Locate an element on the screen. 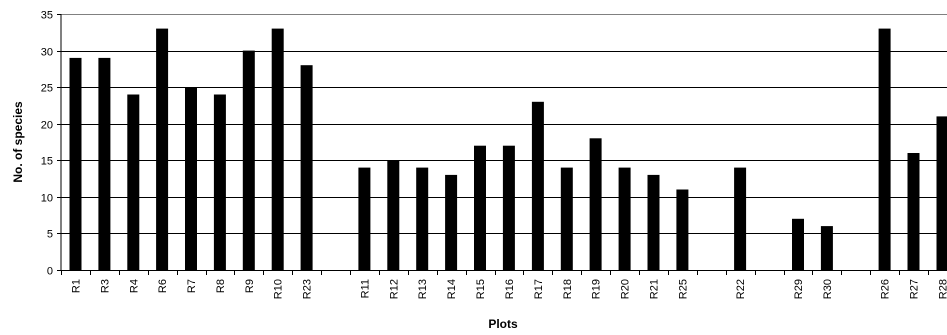  bar-R20 is located at coordinates (624, 218).